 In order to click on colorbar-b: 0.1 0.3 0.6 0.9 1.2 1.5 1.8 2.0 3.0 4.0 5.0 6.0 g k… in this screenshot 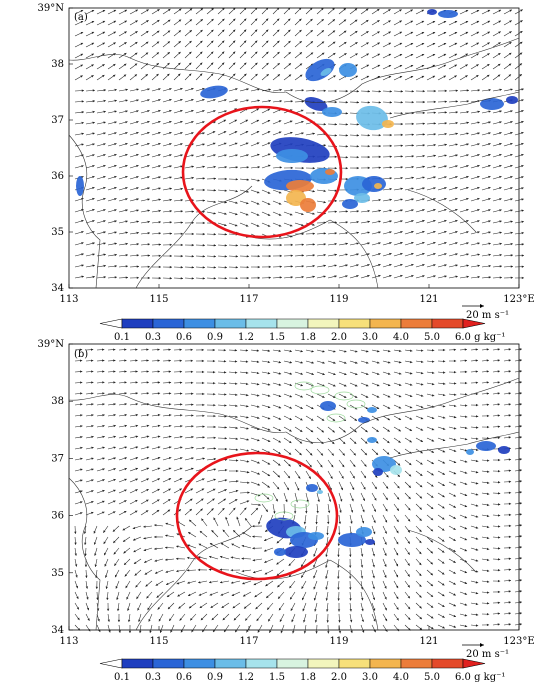, I will do `click(302, 670)`.